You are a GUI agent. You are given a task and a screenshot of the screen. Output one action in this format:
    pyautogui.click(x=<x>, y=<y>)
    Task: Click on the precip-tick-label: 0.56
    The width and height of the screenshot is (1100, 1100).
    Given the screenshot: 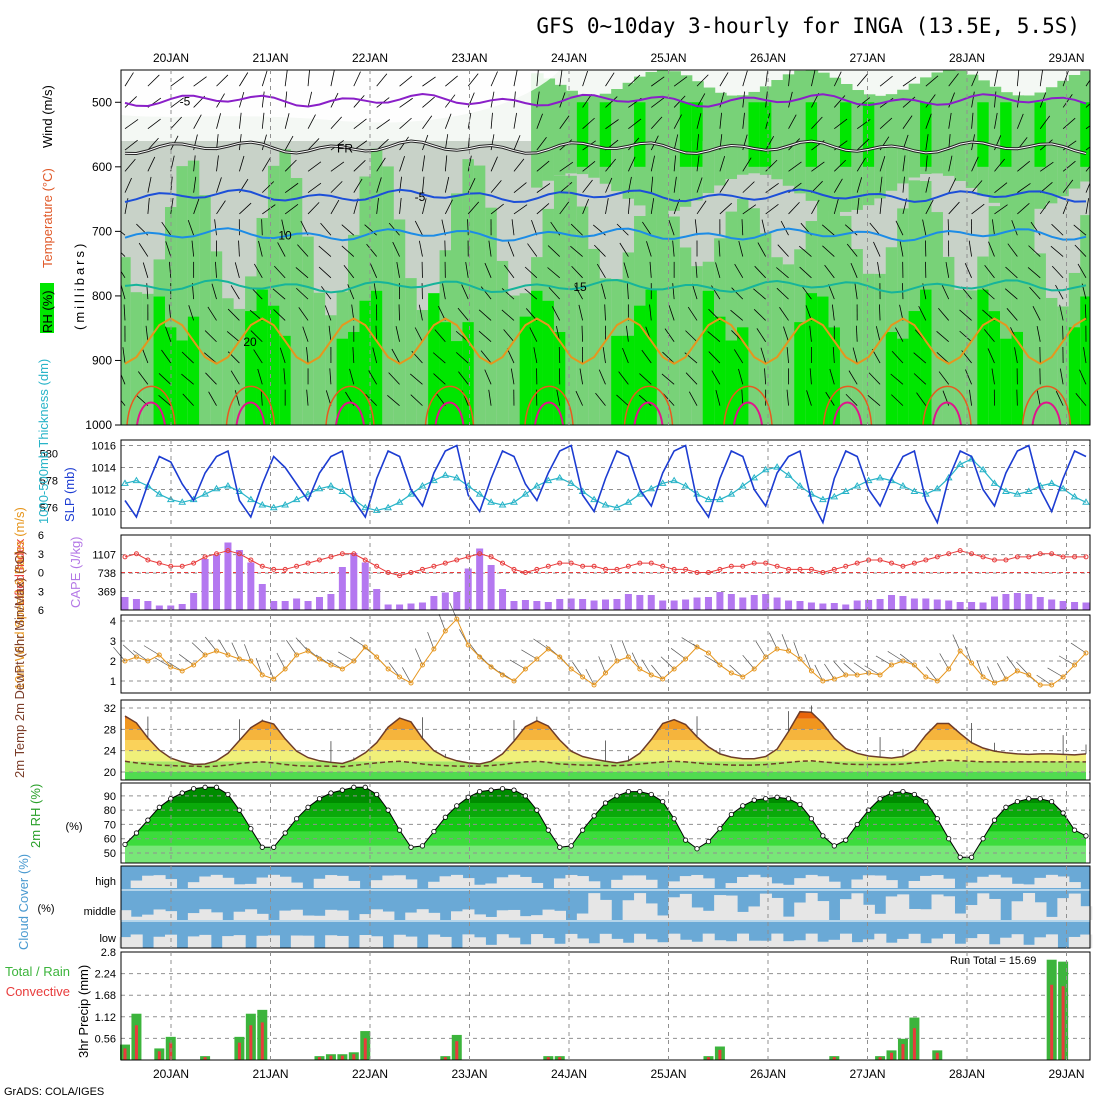 What is the action you would take?
    pyautogui.click(x=105, y=1039)
    